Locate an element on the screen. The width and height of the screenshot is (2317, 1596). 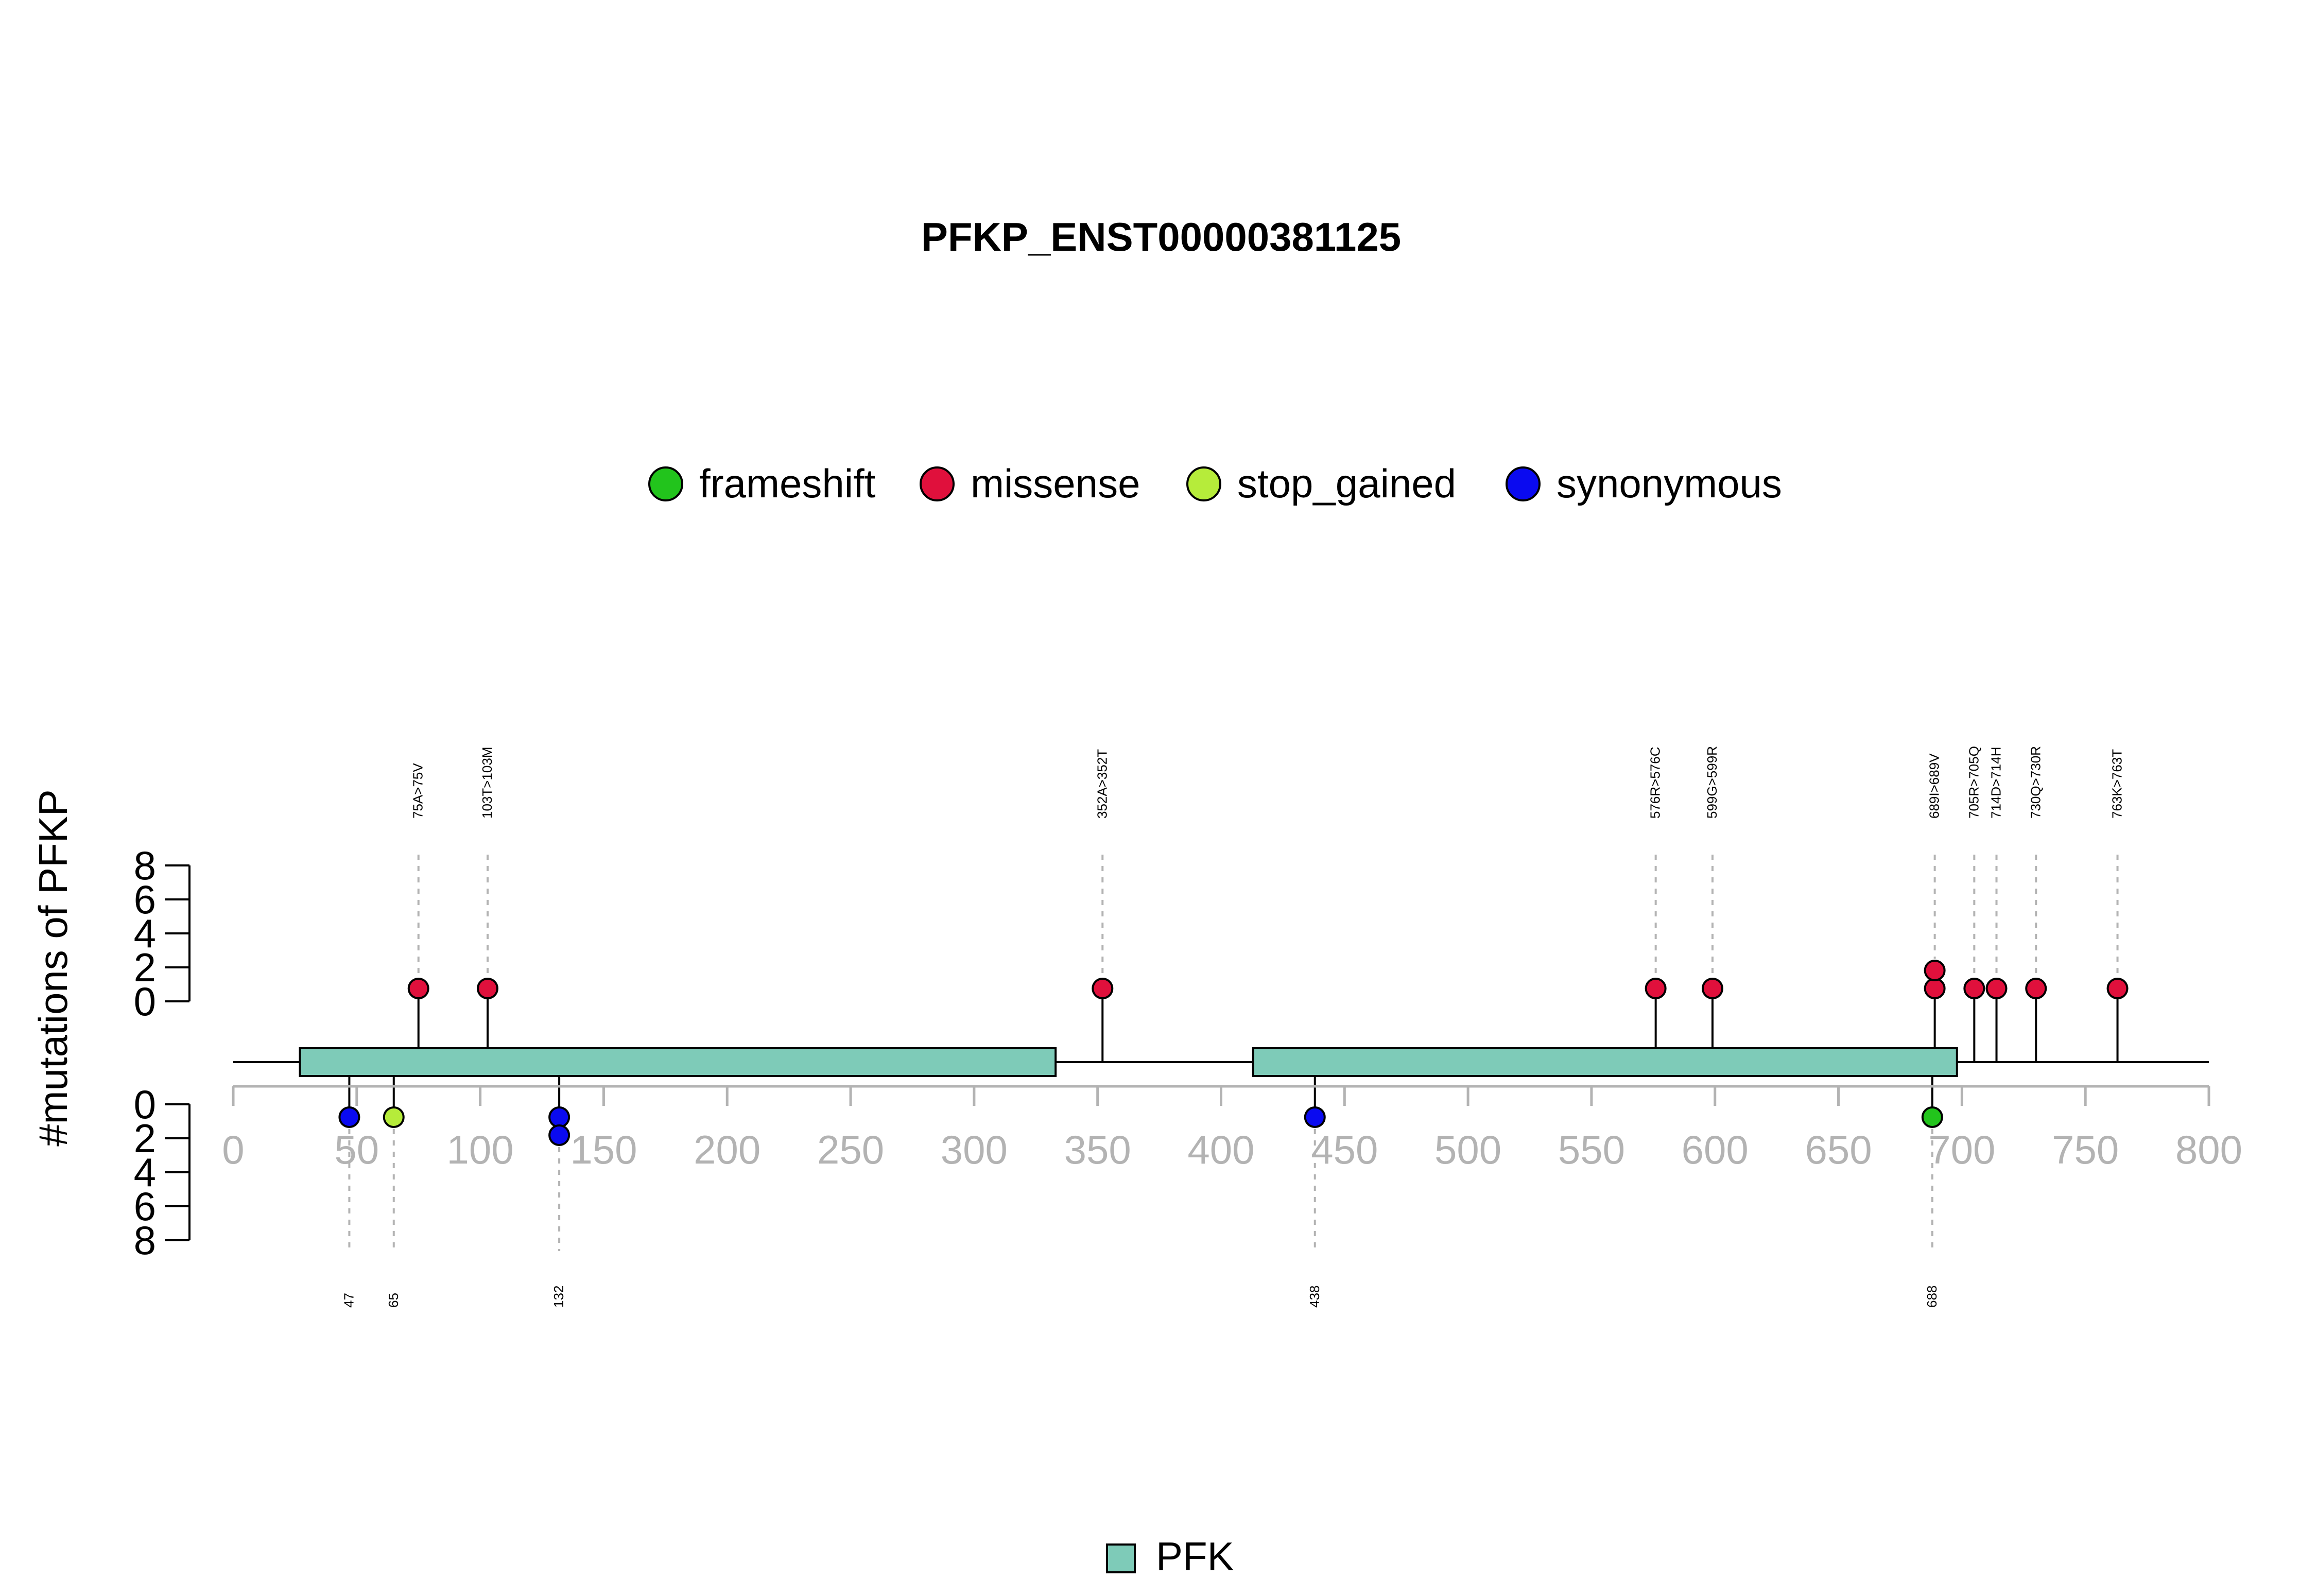
legend-item-frameshift: frameshift is located at coordinates (762, 483).